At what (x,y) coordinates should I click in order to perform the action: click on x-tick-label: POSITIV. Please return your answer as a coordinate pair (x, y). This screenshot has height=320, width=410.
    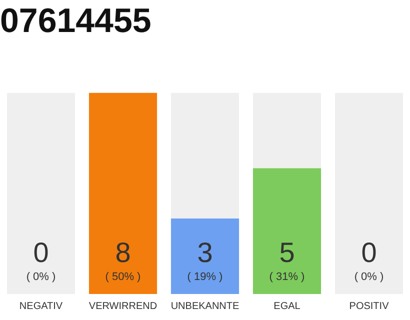
    Looking at the image, I should click on (369, 306).